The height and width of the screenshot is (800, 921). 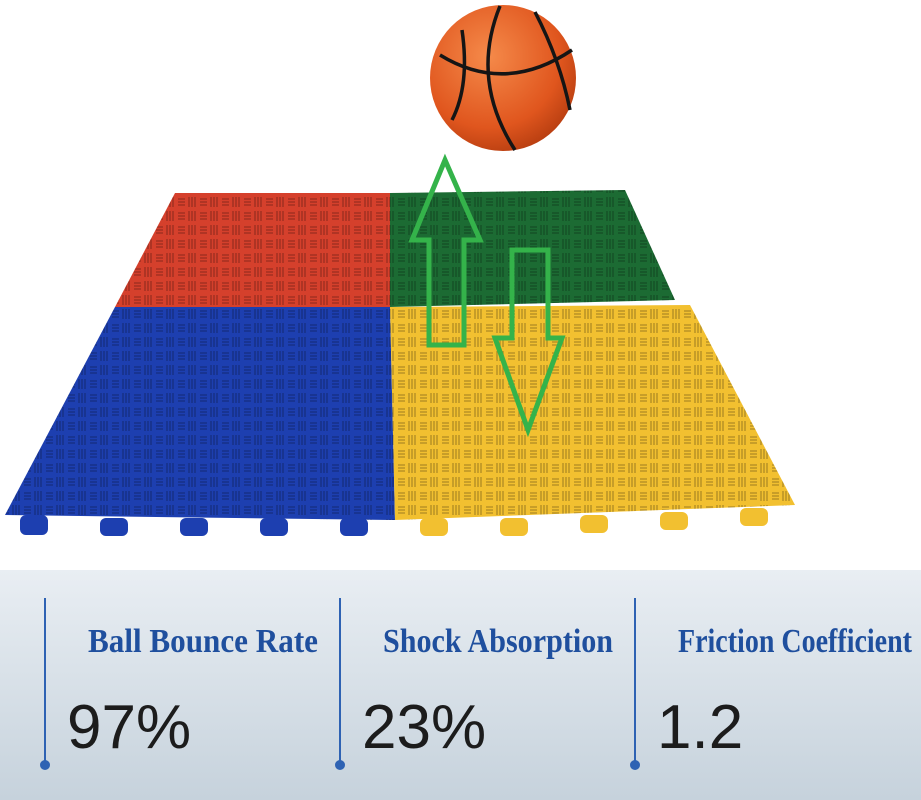 What do you see at coordinates (498, 641) in the screenshot?
I see `stat-label: Shock Absorption` at bounding box center [498, 641].